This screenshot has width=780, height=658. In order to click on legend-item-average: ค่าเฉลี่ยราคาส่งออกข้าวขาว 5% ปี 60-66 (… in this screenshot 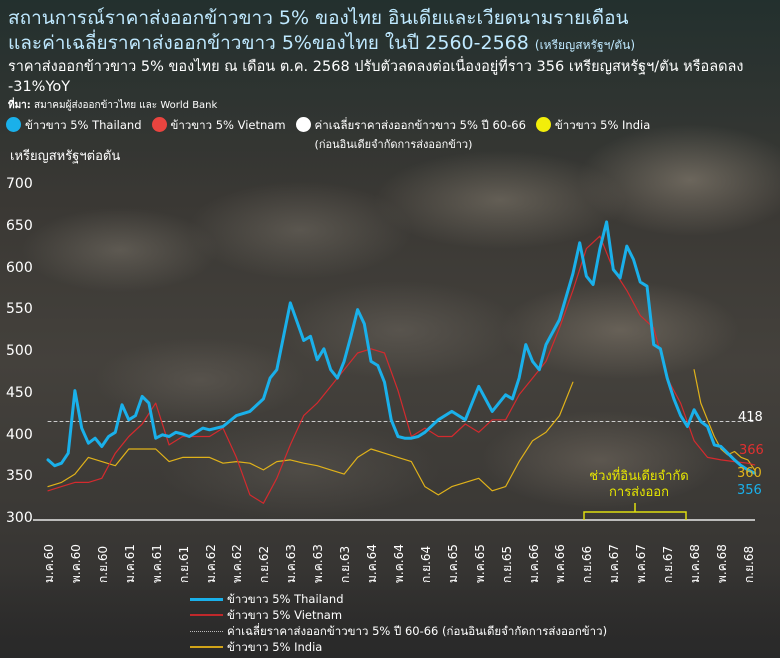, I will do `click(410, 135)`.